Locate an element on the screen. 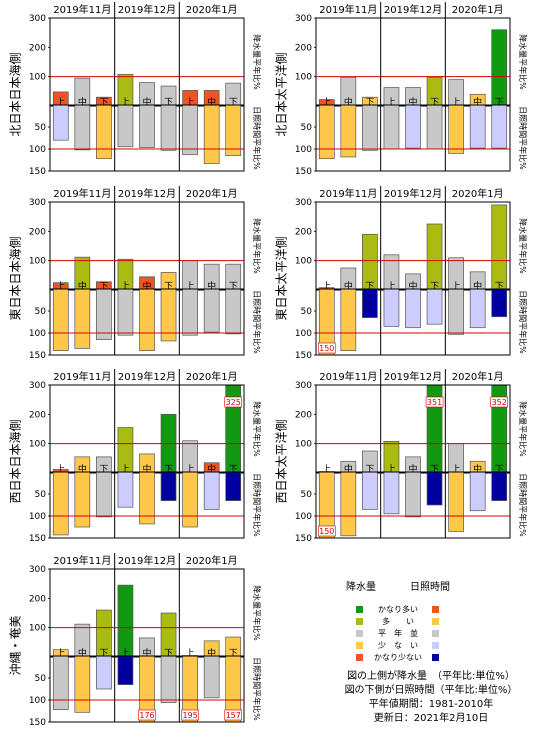 This screenshot has width=550, height=750. sun-value-label: 176 is located at coordinates (146, 715).